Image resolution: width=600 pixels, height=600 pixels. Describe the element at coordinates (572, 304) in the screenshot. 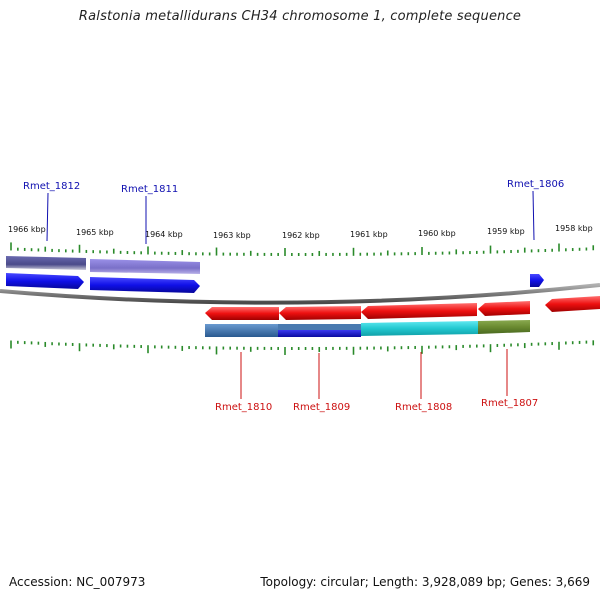

I see `gene-arrow-offscreen` at that location.